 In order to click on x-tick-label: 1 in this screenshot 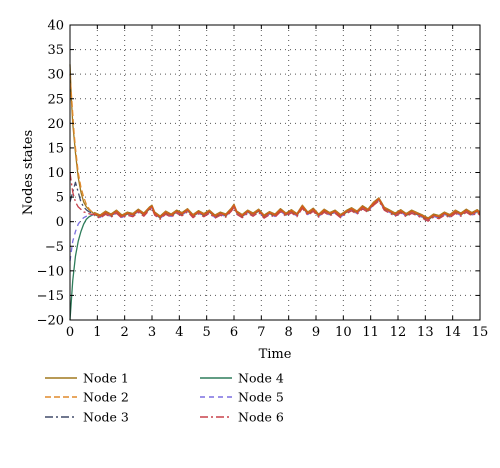, I will do `click(97, 332)`.